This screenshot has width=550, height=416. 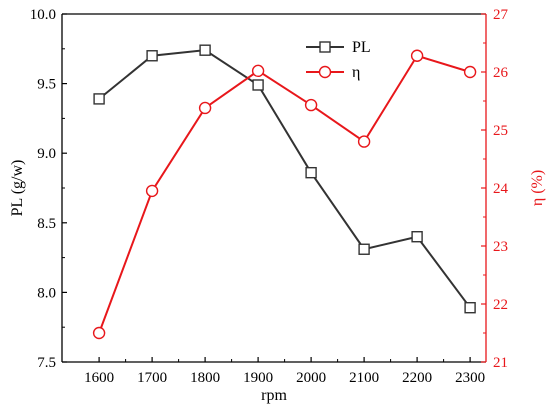 I want to click on left-y-tick-label: 9.5, so click(x=46, y=85).